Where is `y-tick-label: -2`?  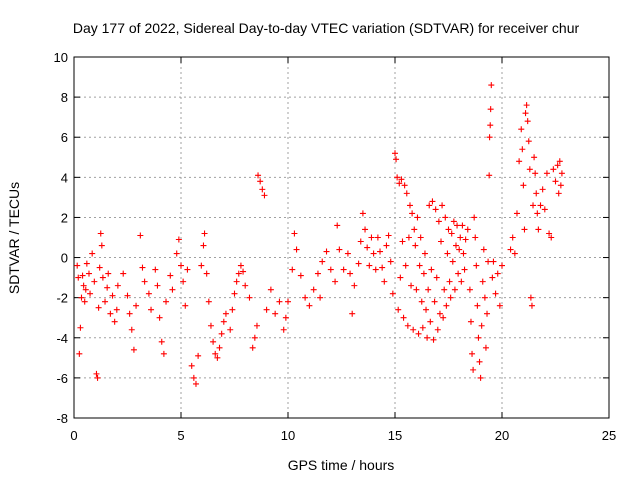 y-tick-label: -2 is located at coordinates (62, 298).